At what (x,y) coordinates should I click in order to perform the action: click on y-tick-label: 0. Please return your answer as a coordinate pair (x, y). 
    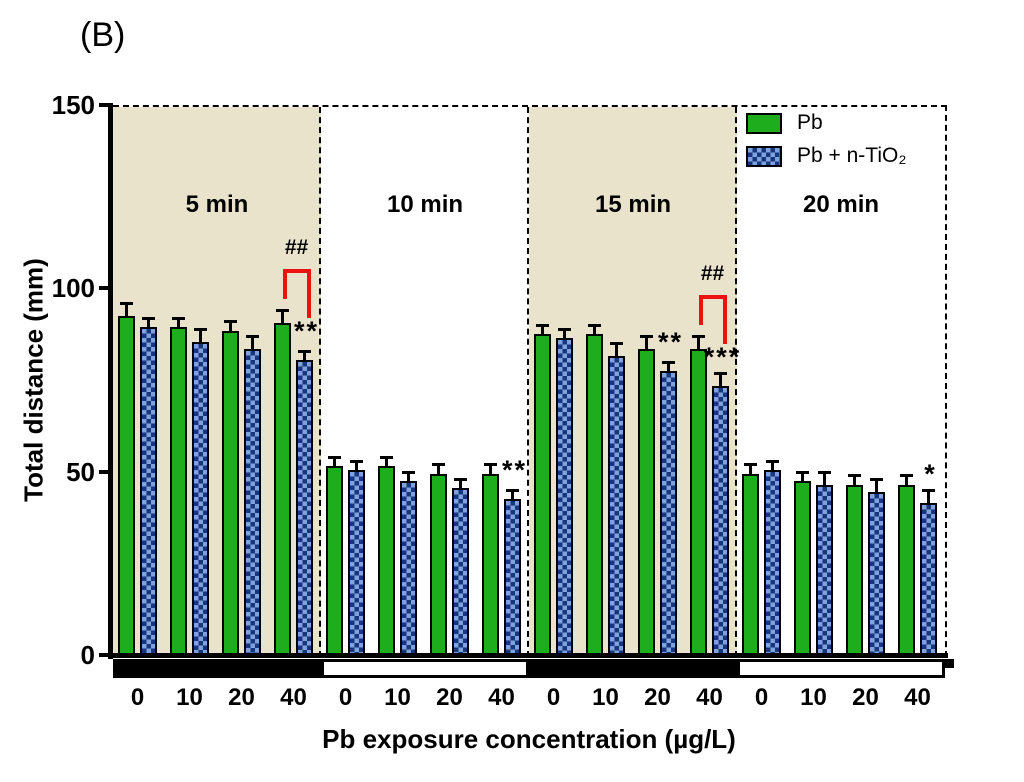
    Looking at the image, I should click on (87, 655).